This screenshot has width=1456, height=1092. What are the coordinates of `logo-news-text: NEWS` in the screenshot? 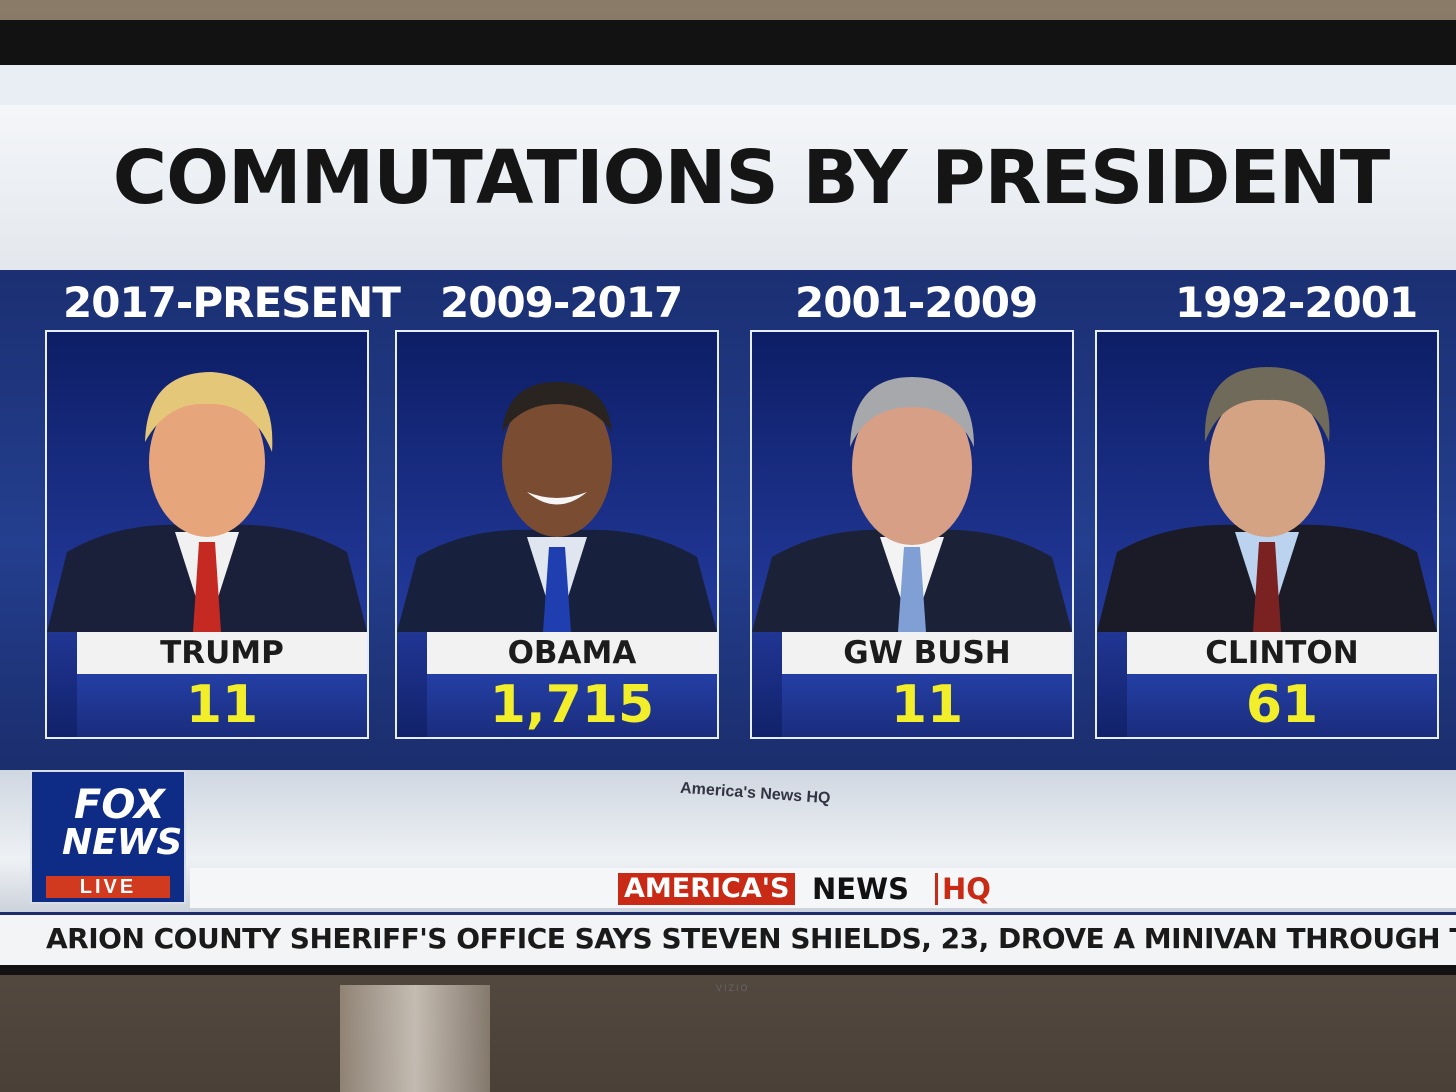 It's located at (122, 842).